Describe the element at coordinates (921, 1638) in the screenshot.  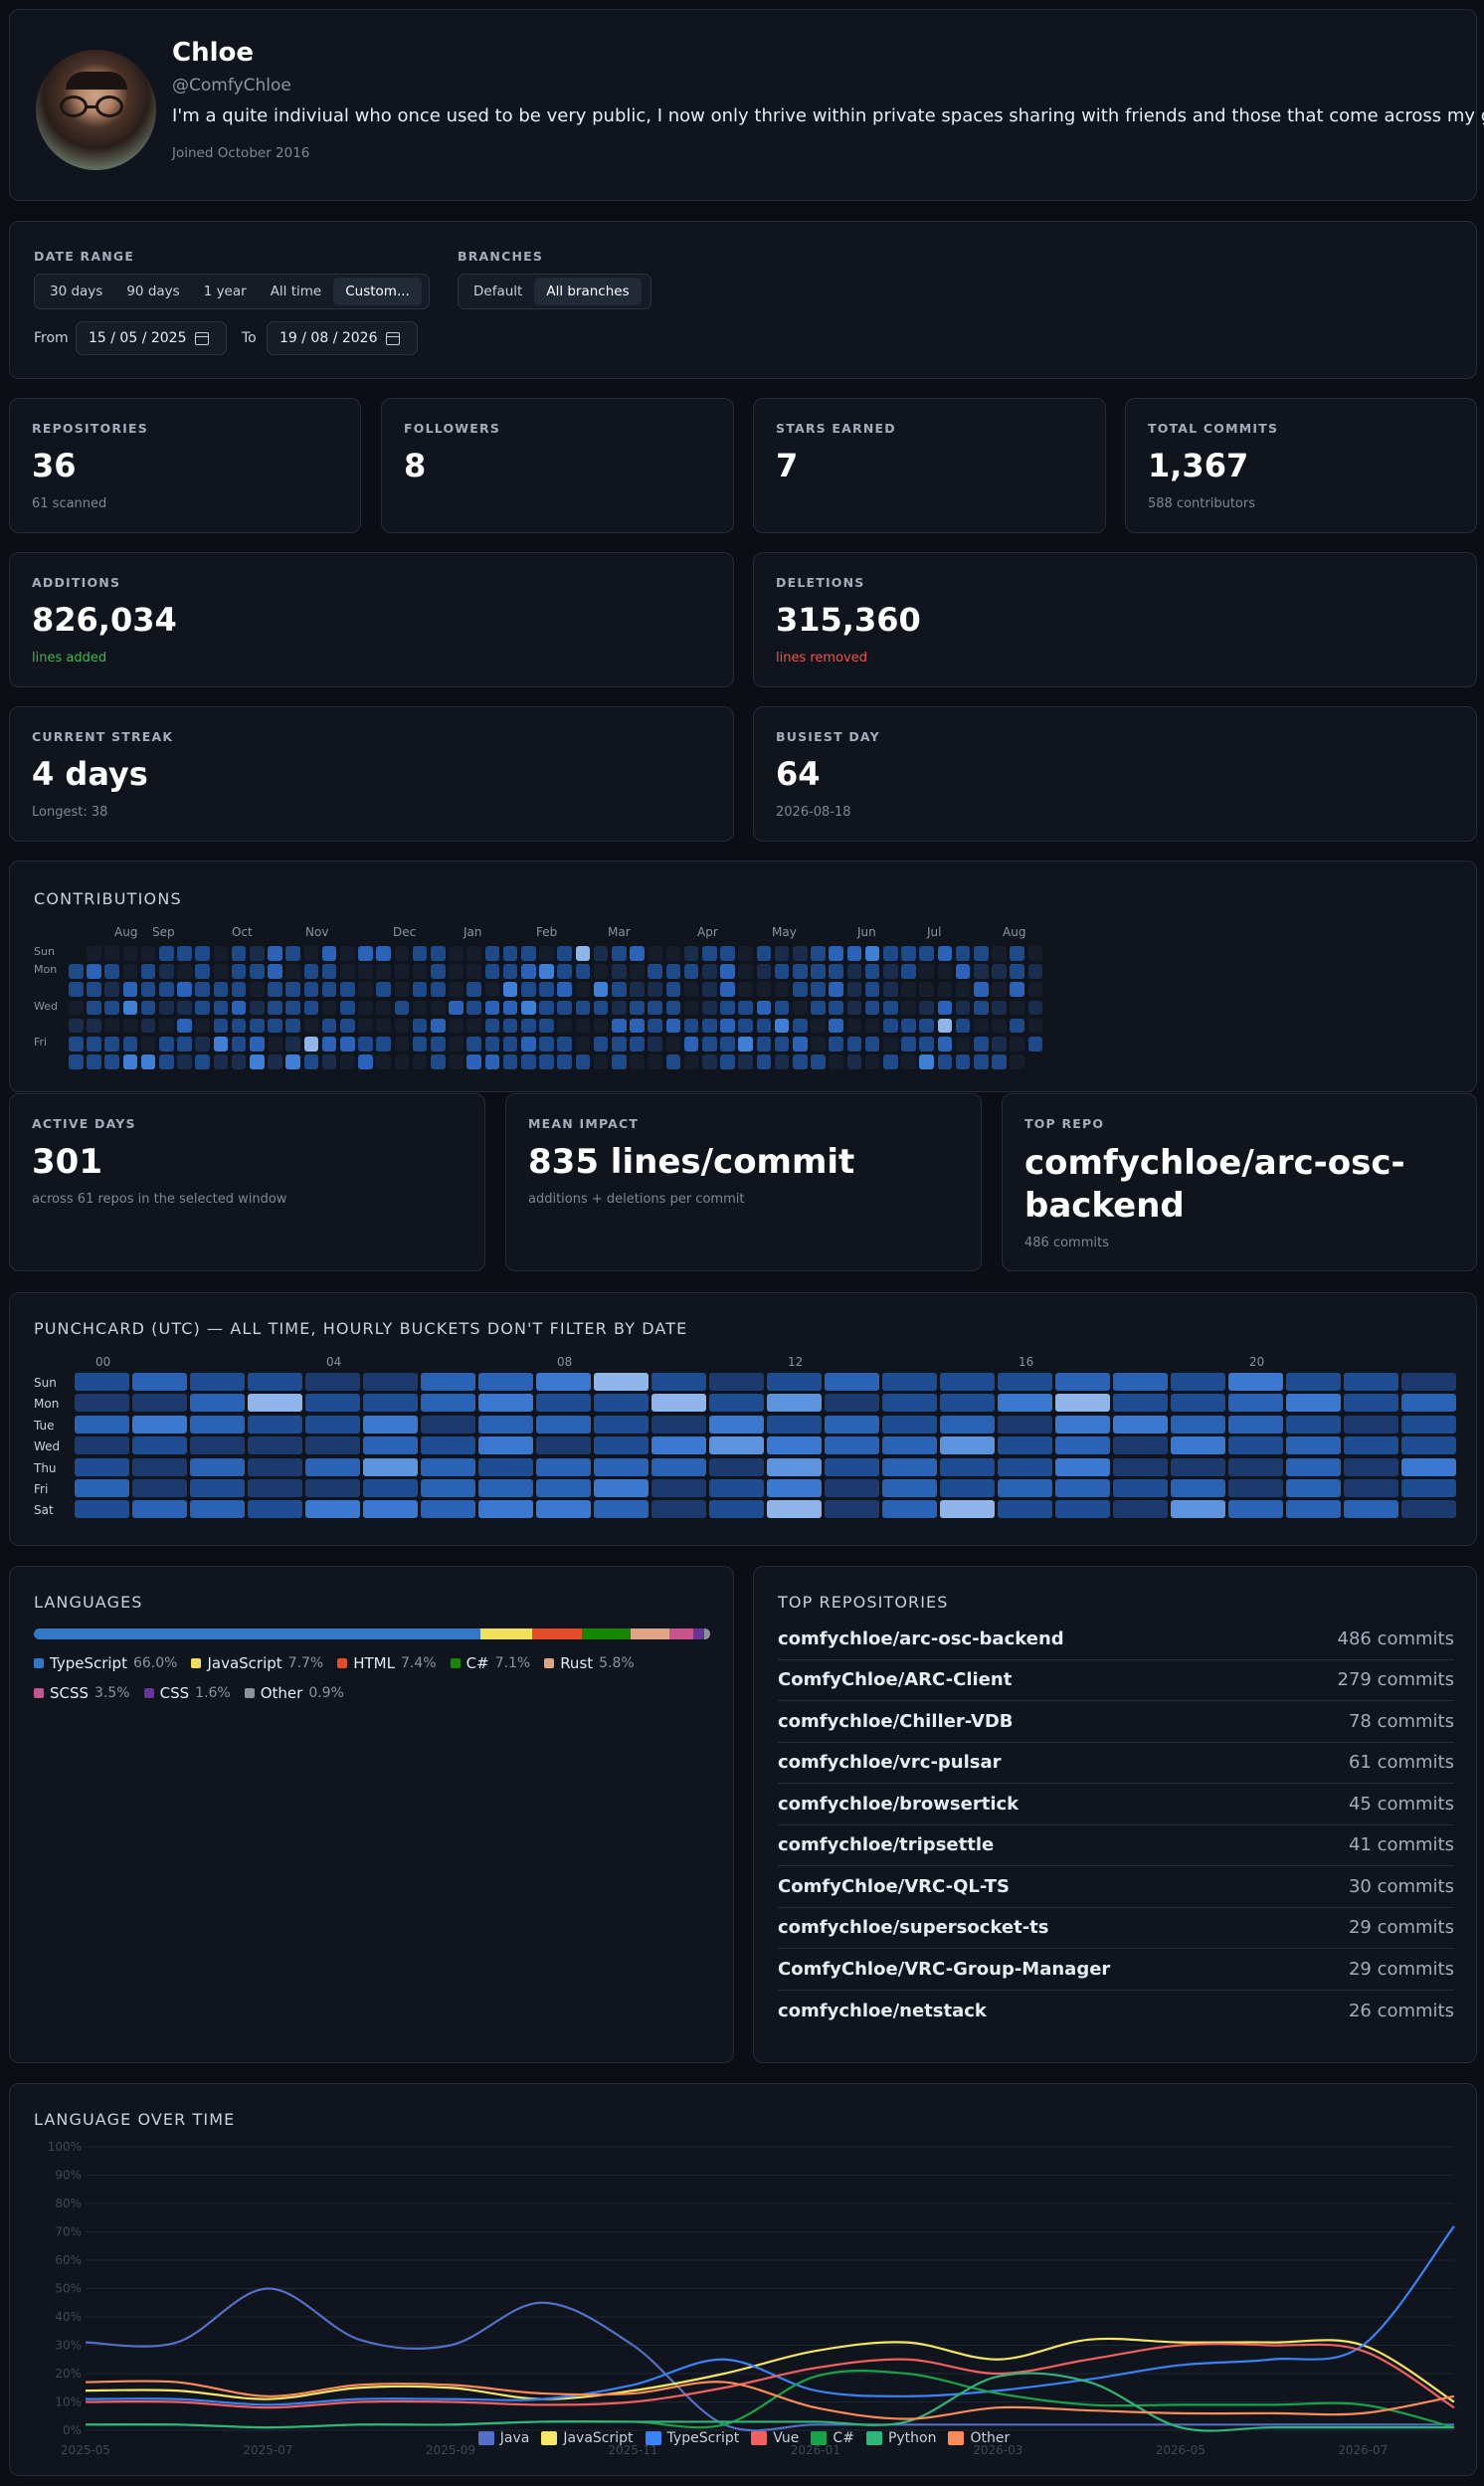
I see `repo-name: comfychloe/arc-osc-backend` at that location.